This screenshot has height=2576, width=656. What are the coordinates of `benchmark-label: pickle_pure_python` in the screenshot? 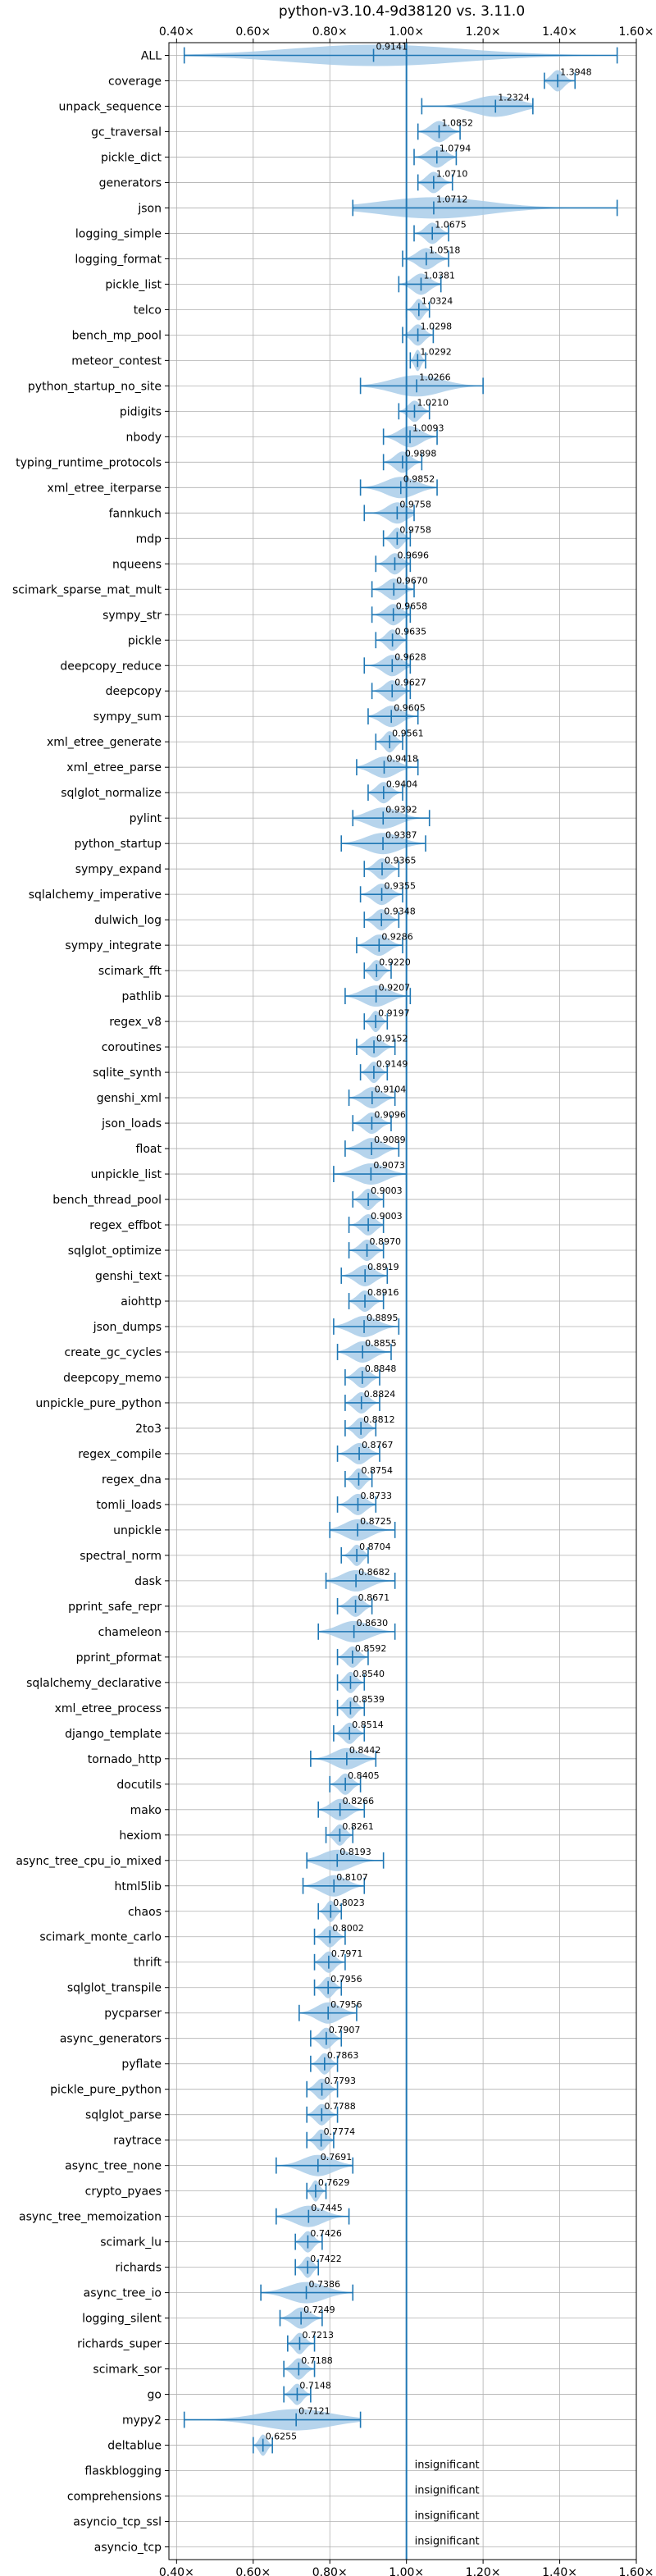 It's located at (106, 2090).